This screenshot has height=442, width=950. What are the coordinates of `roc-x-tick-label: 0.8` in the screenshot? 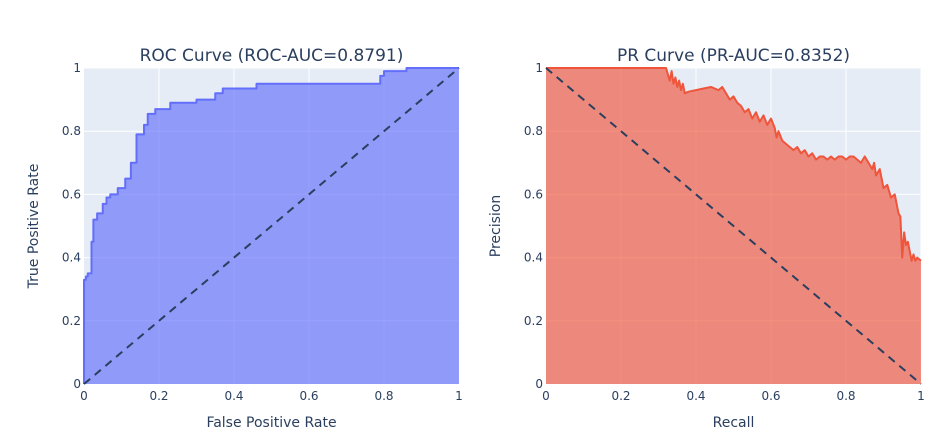 It's located at (383, 396).